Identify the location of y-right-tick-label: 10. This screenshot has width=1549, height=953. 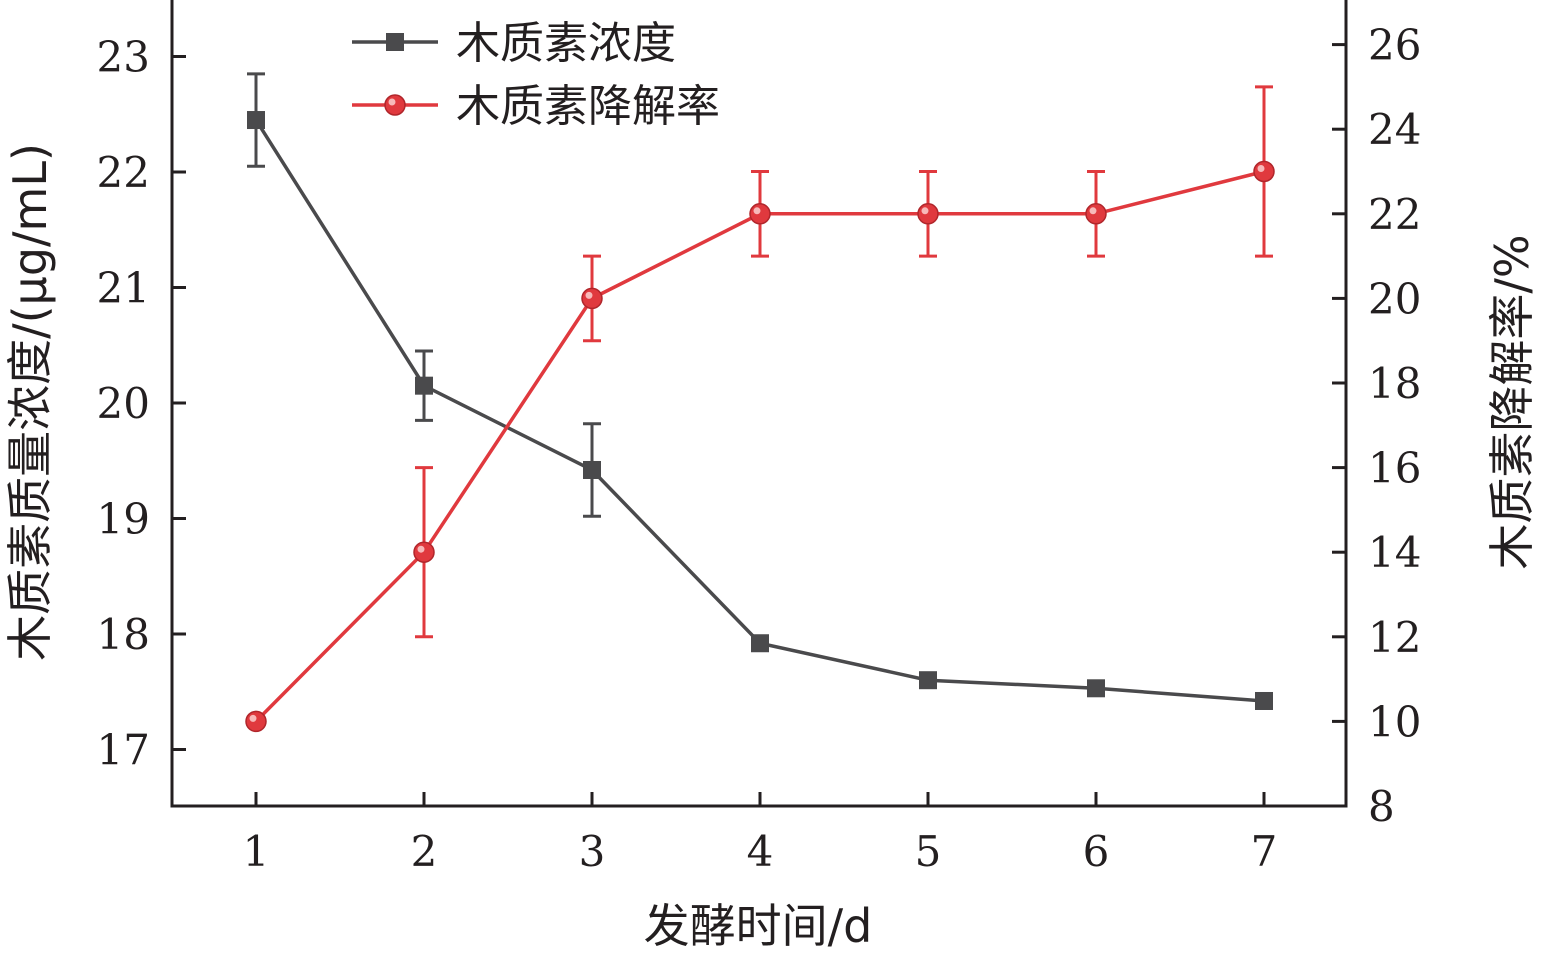
(1394, 721).